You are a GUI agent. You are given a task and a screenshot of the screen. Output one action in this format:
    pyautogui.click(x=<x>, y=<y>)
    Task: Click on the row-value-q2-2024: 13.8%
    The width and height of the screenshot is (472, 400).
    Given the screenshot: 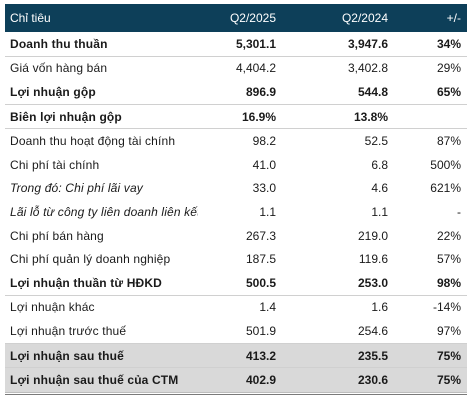 What is the action you would take?
    pyautogui.click(x=338, y=117)
    